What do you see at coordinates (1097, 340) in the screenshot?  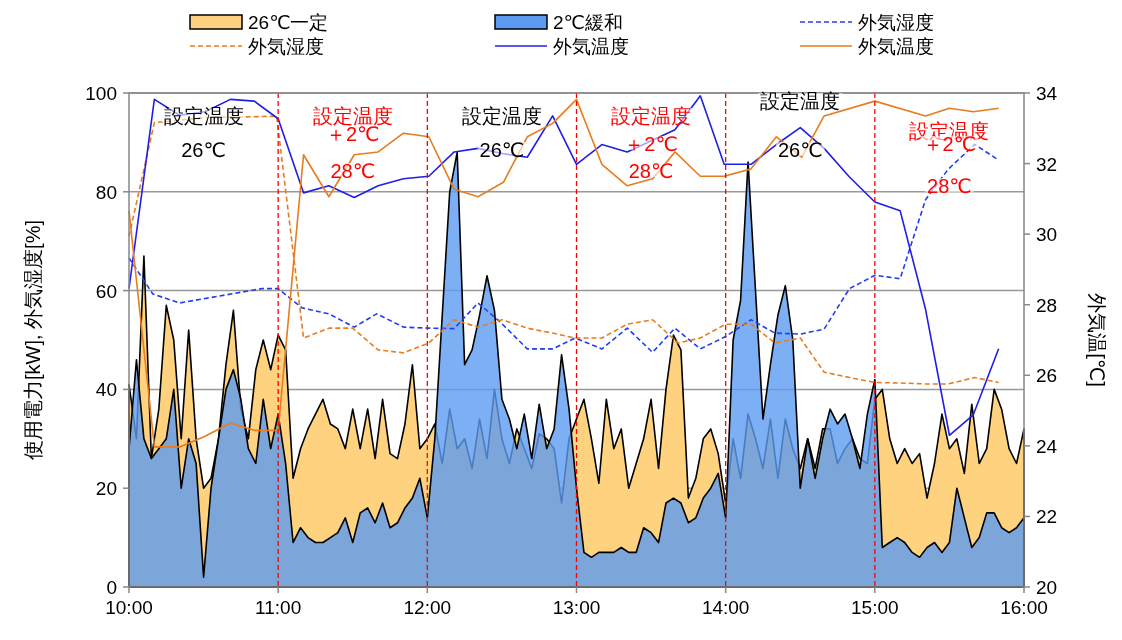 I see `y2-axis-title: 外気温[℃]` at bounding box center [1097, 340].